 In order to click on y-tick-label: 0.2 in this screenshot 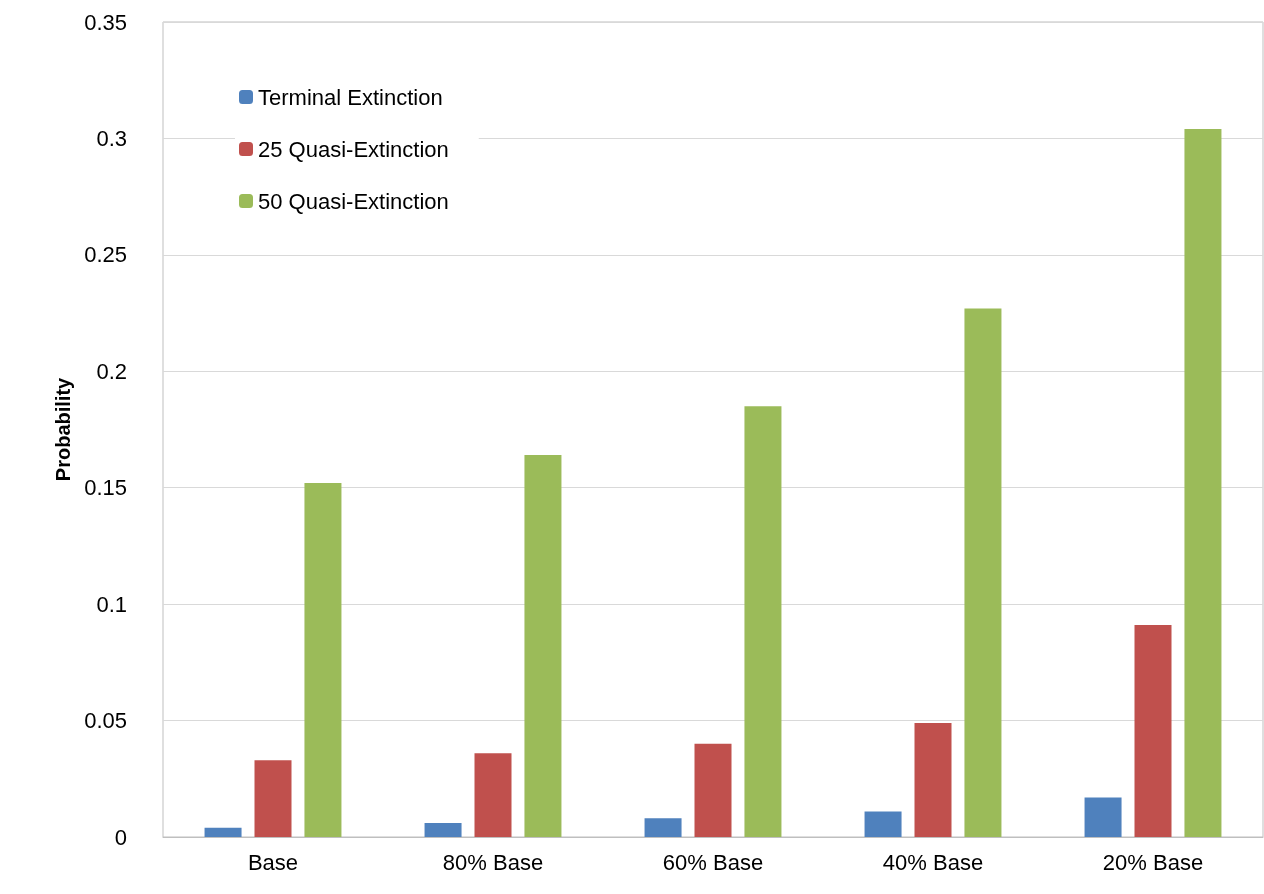, I will do `click(111, 371)`.